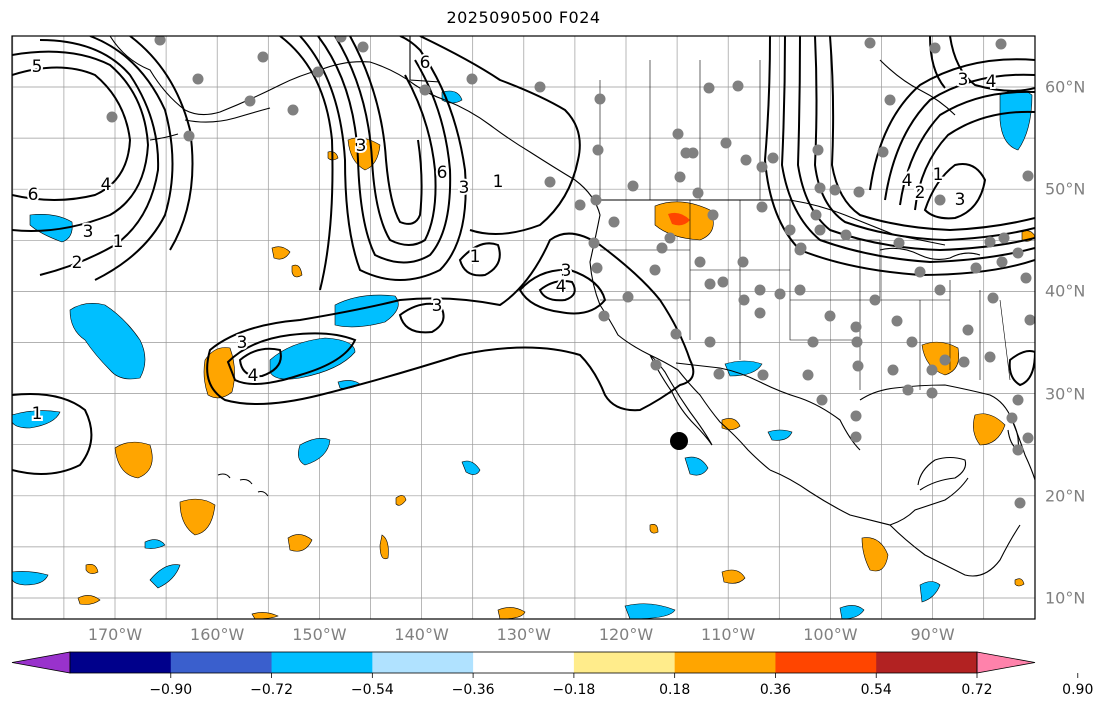 Image resolution: width=1105 pixels, height=712 pixels. Describe the element at coordinates (561, 287) in the screenshot. I see `contour-label: 4` at that location.